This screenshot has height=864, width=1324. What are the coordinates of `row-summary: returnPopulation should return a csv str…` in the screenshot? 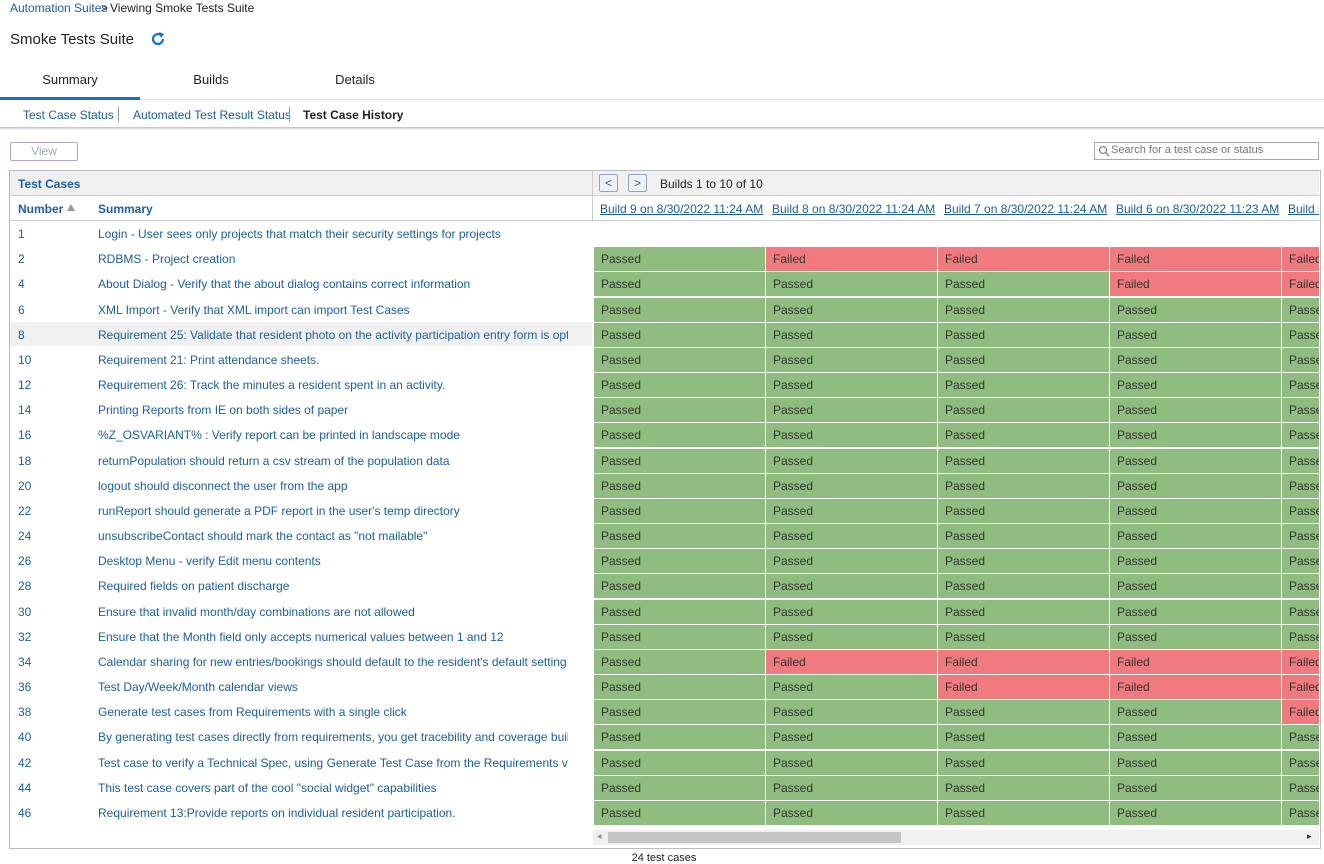 It's located at (274, 461).